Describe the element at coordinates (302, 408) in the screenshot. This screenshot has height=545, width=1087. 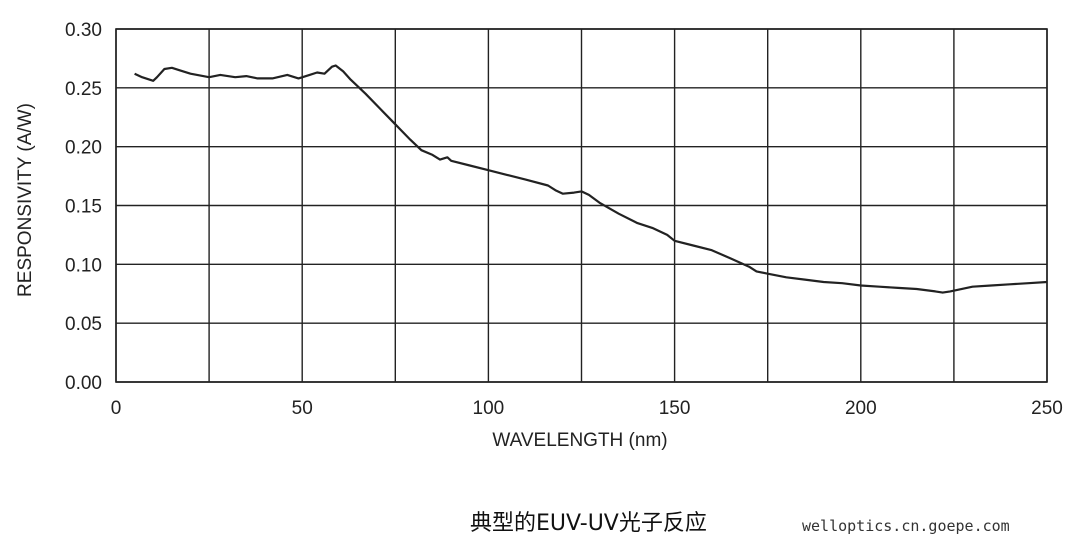
I see `x-tick-label: 50` at that location.